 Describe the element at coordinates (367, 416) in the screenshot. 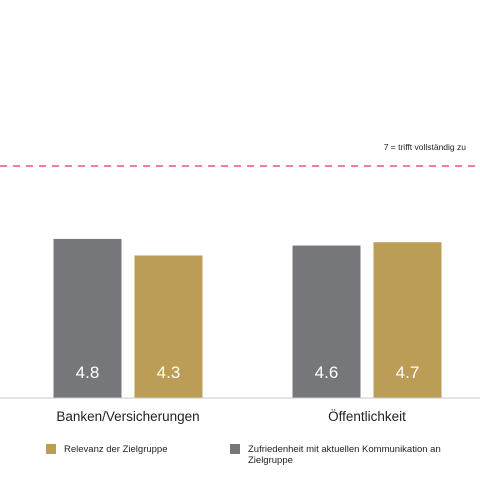

I see `category-label-1: Öffentlichkeit` at that location.